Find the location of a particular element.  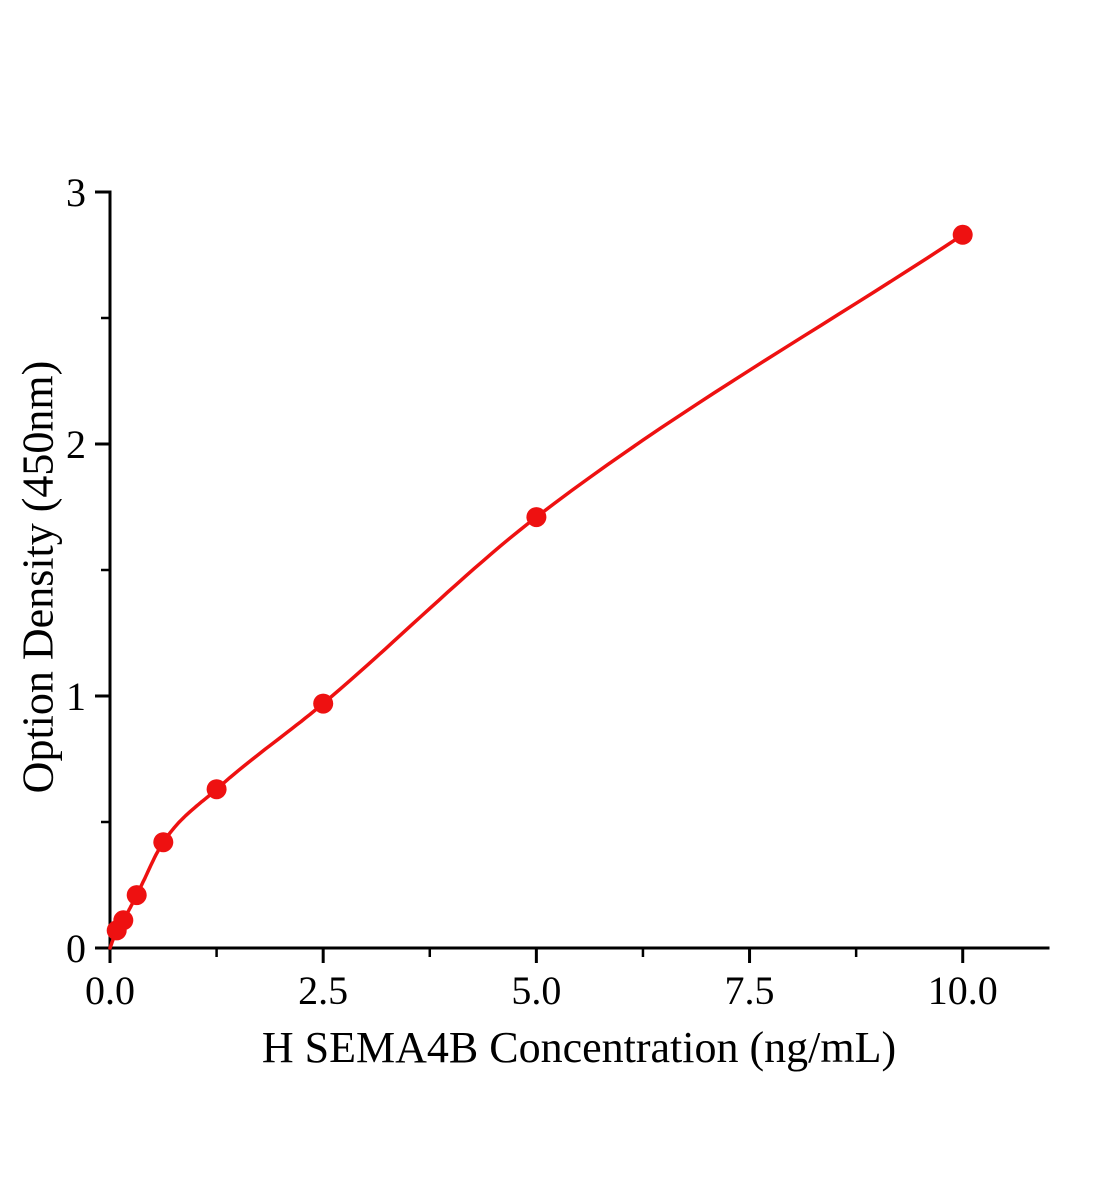

y-tick-label: 0 is located at coordinates (76, 948).